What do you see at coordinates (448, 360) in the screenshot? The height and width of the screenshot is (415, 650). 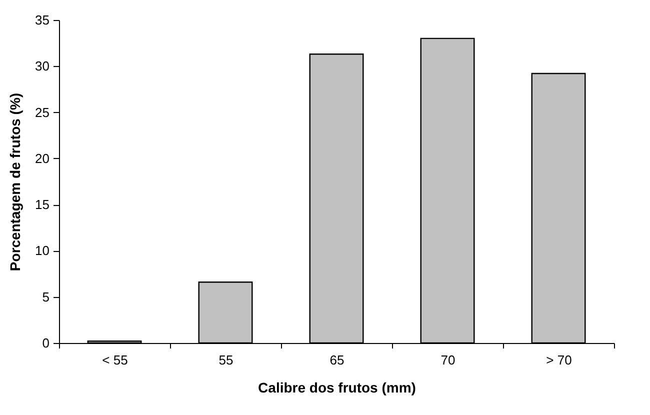 I see `x-tick-label: 70` at bounding box center [448, 360].